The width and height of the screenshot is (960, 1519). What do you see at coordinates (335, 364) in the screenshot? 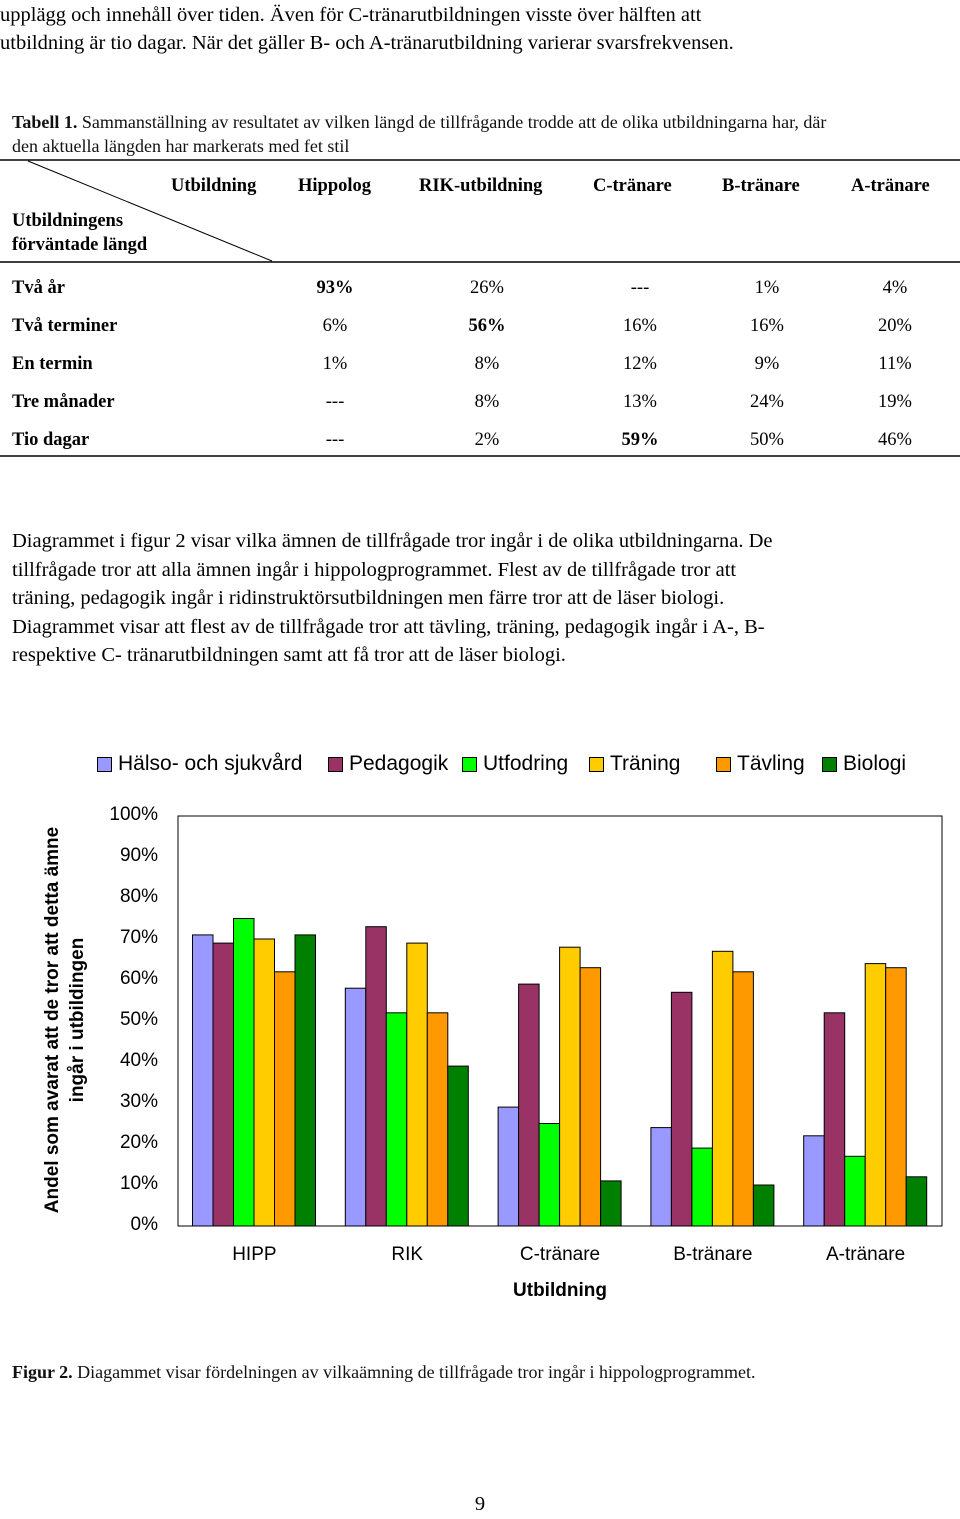
I see `table-cell: 1%` at bounding box center [335, 364].